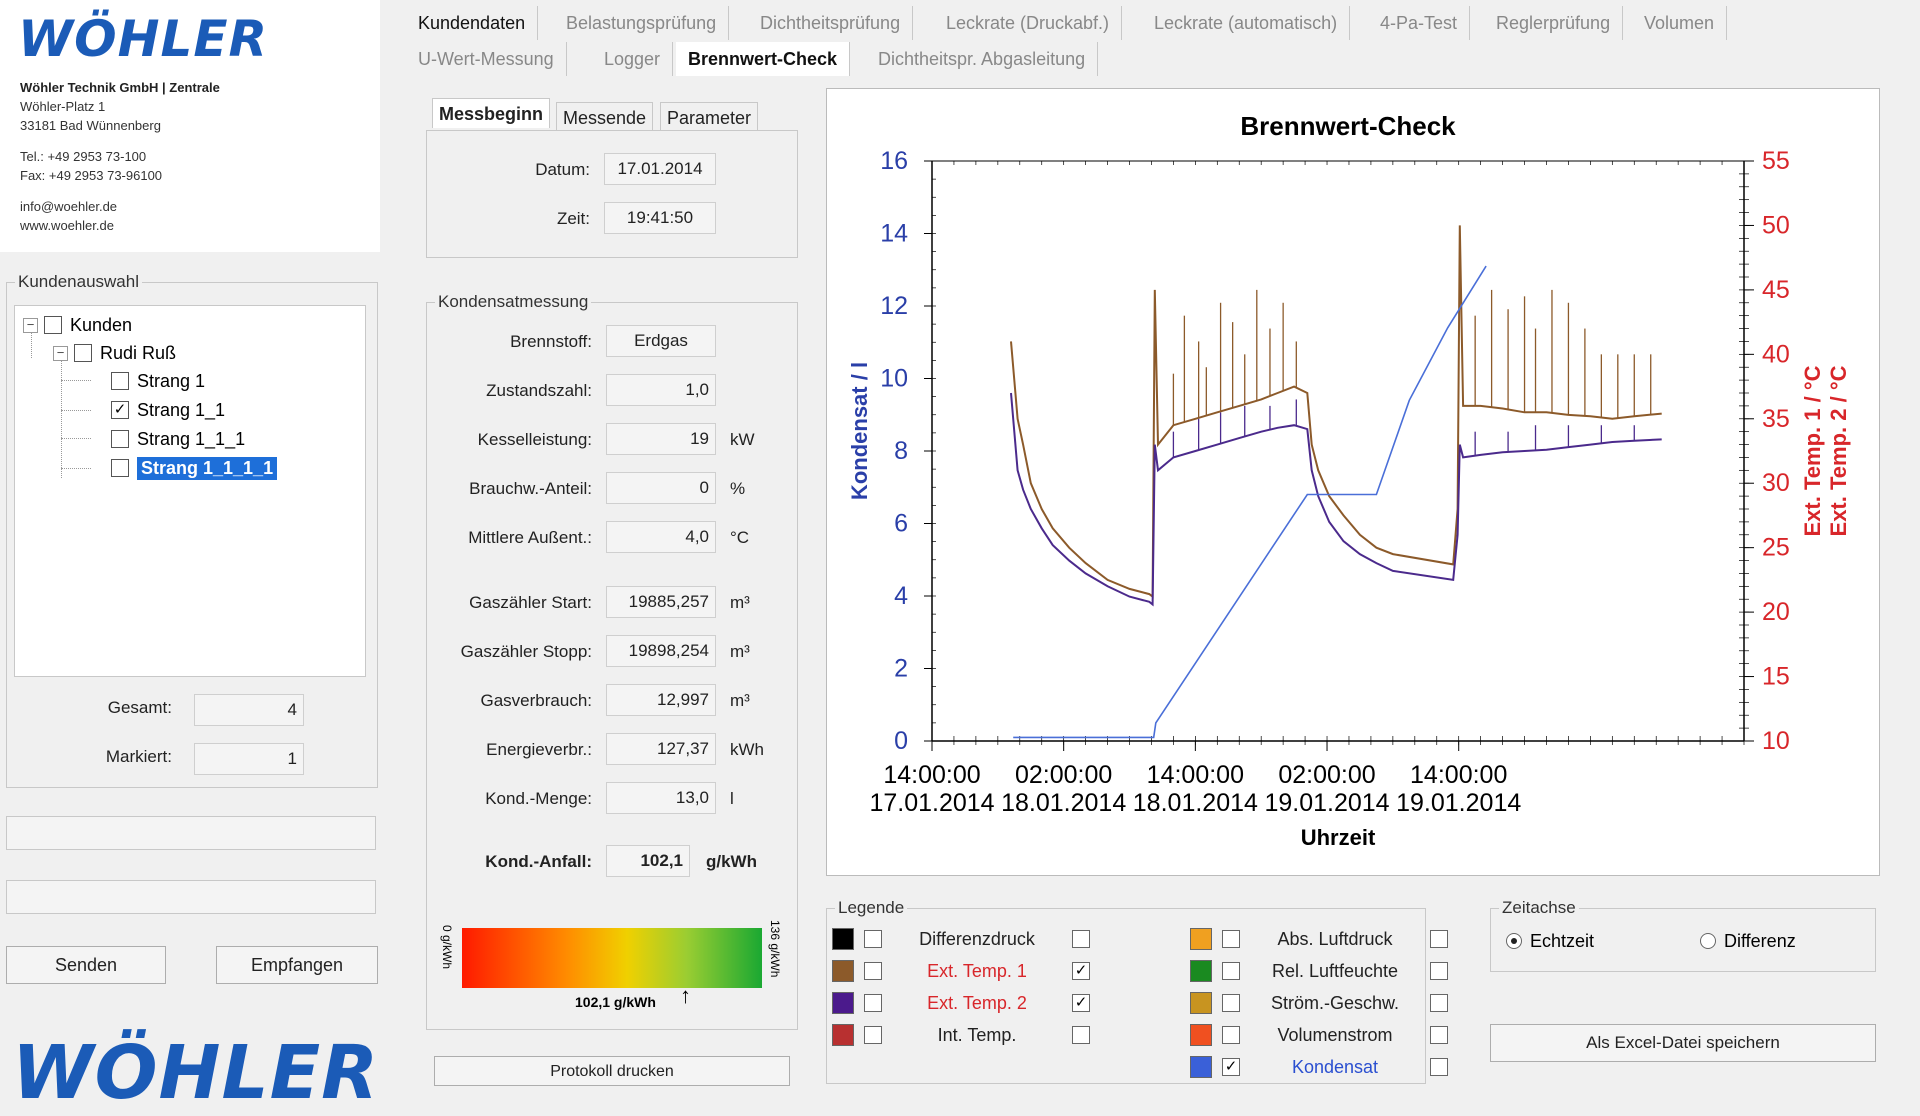 The width and height of the screenshot is (1920, 1116). I want to click on tab-belastungspruefung: Belastungsprüfung, so click(642, 23).